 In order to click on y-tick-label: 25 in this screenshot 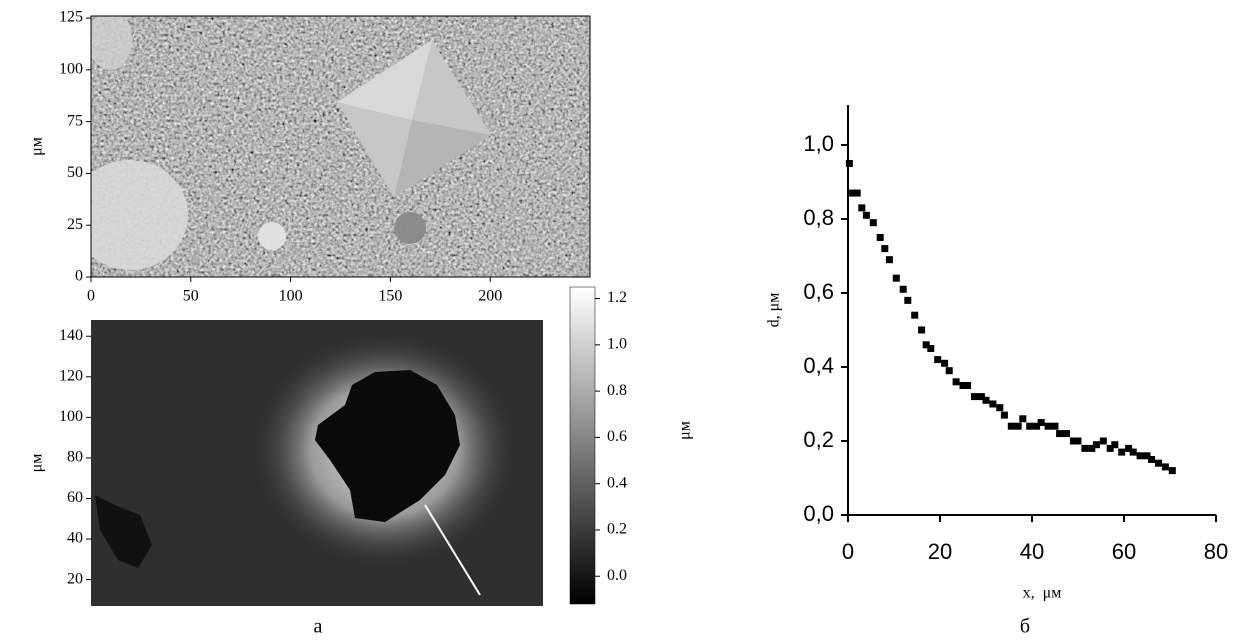, I will do `click(75, 224)`.